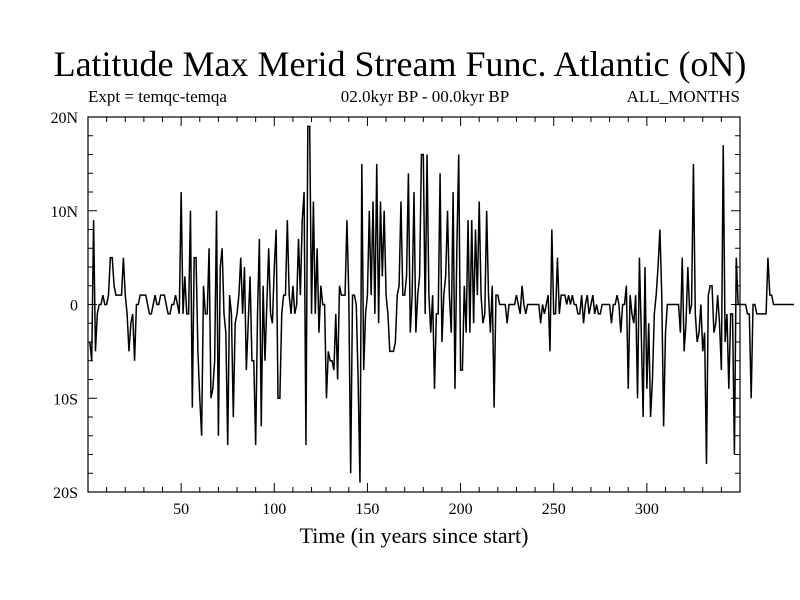 Image resolution: width=800 pixels, height=600 pixels. I want to click on x-axis-title: Time (in years since start), so click(414, 535).